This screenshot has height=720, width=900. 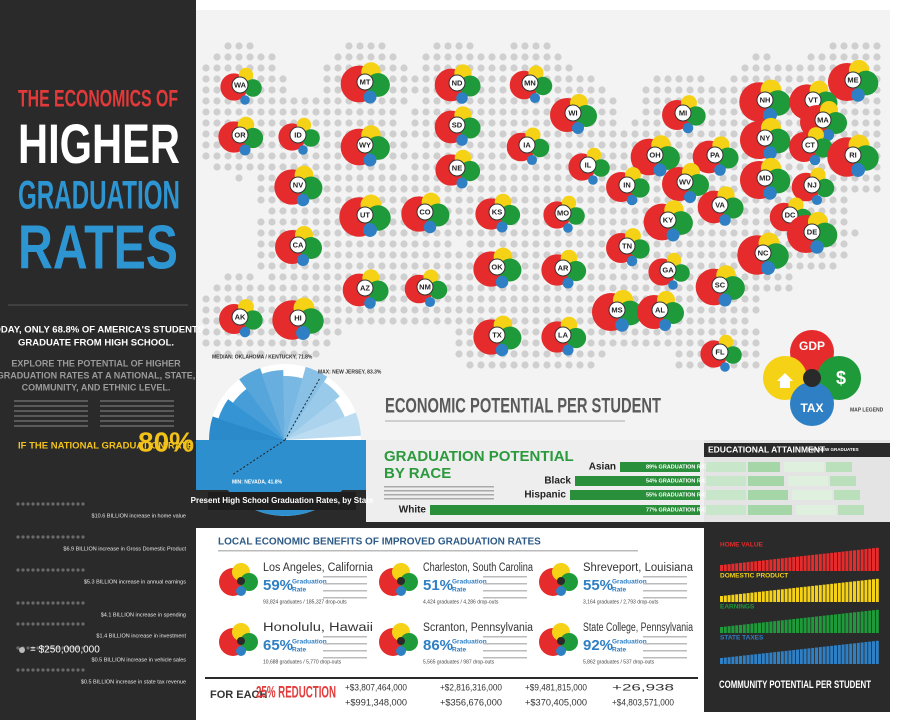 What do you see at coordinates (459, 662) in the screenshot?
I see `city-counts: 5,565 graduates / 987 drop-outs` at bounding box center [459, 662].